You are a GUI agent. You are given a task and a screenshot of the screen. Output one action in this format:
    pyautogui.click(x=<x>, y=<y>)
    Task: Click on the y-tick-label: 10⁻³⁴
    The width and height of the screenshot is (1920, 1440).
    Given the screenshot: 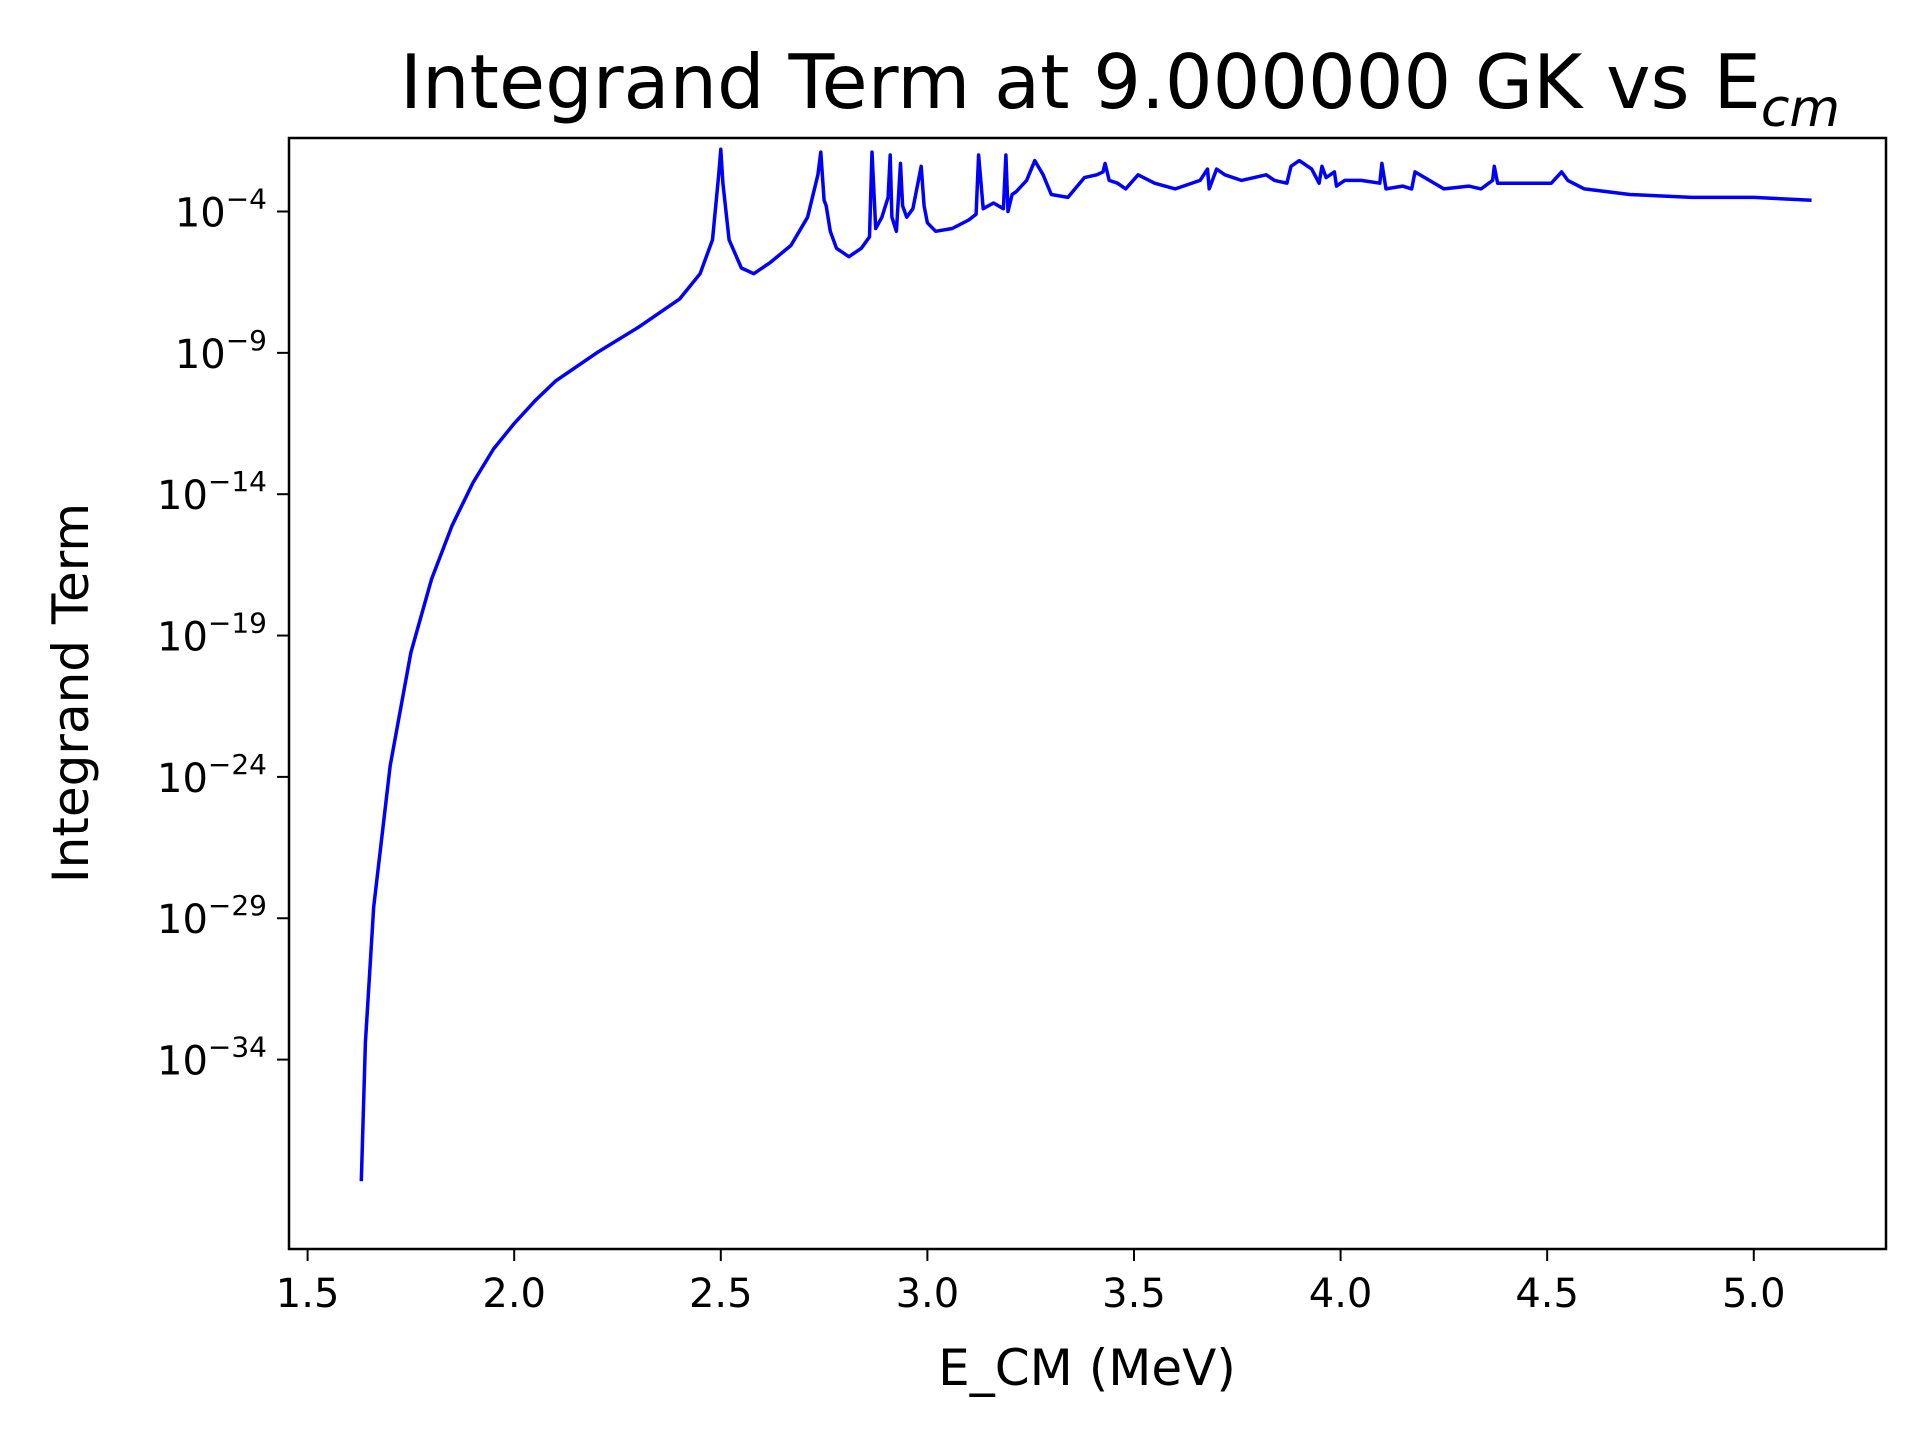 What is the action you would take?
    pyautogui.click(x=212, y=1058)
    